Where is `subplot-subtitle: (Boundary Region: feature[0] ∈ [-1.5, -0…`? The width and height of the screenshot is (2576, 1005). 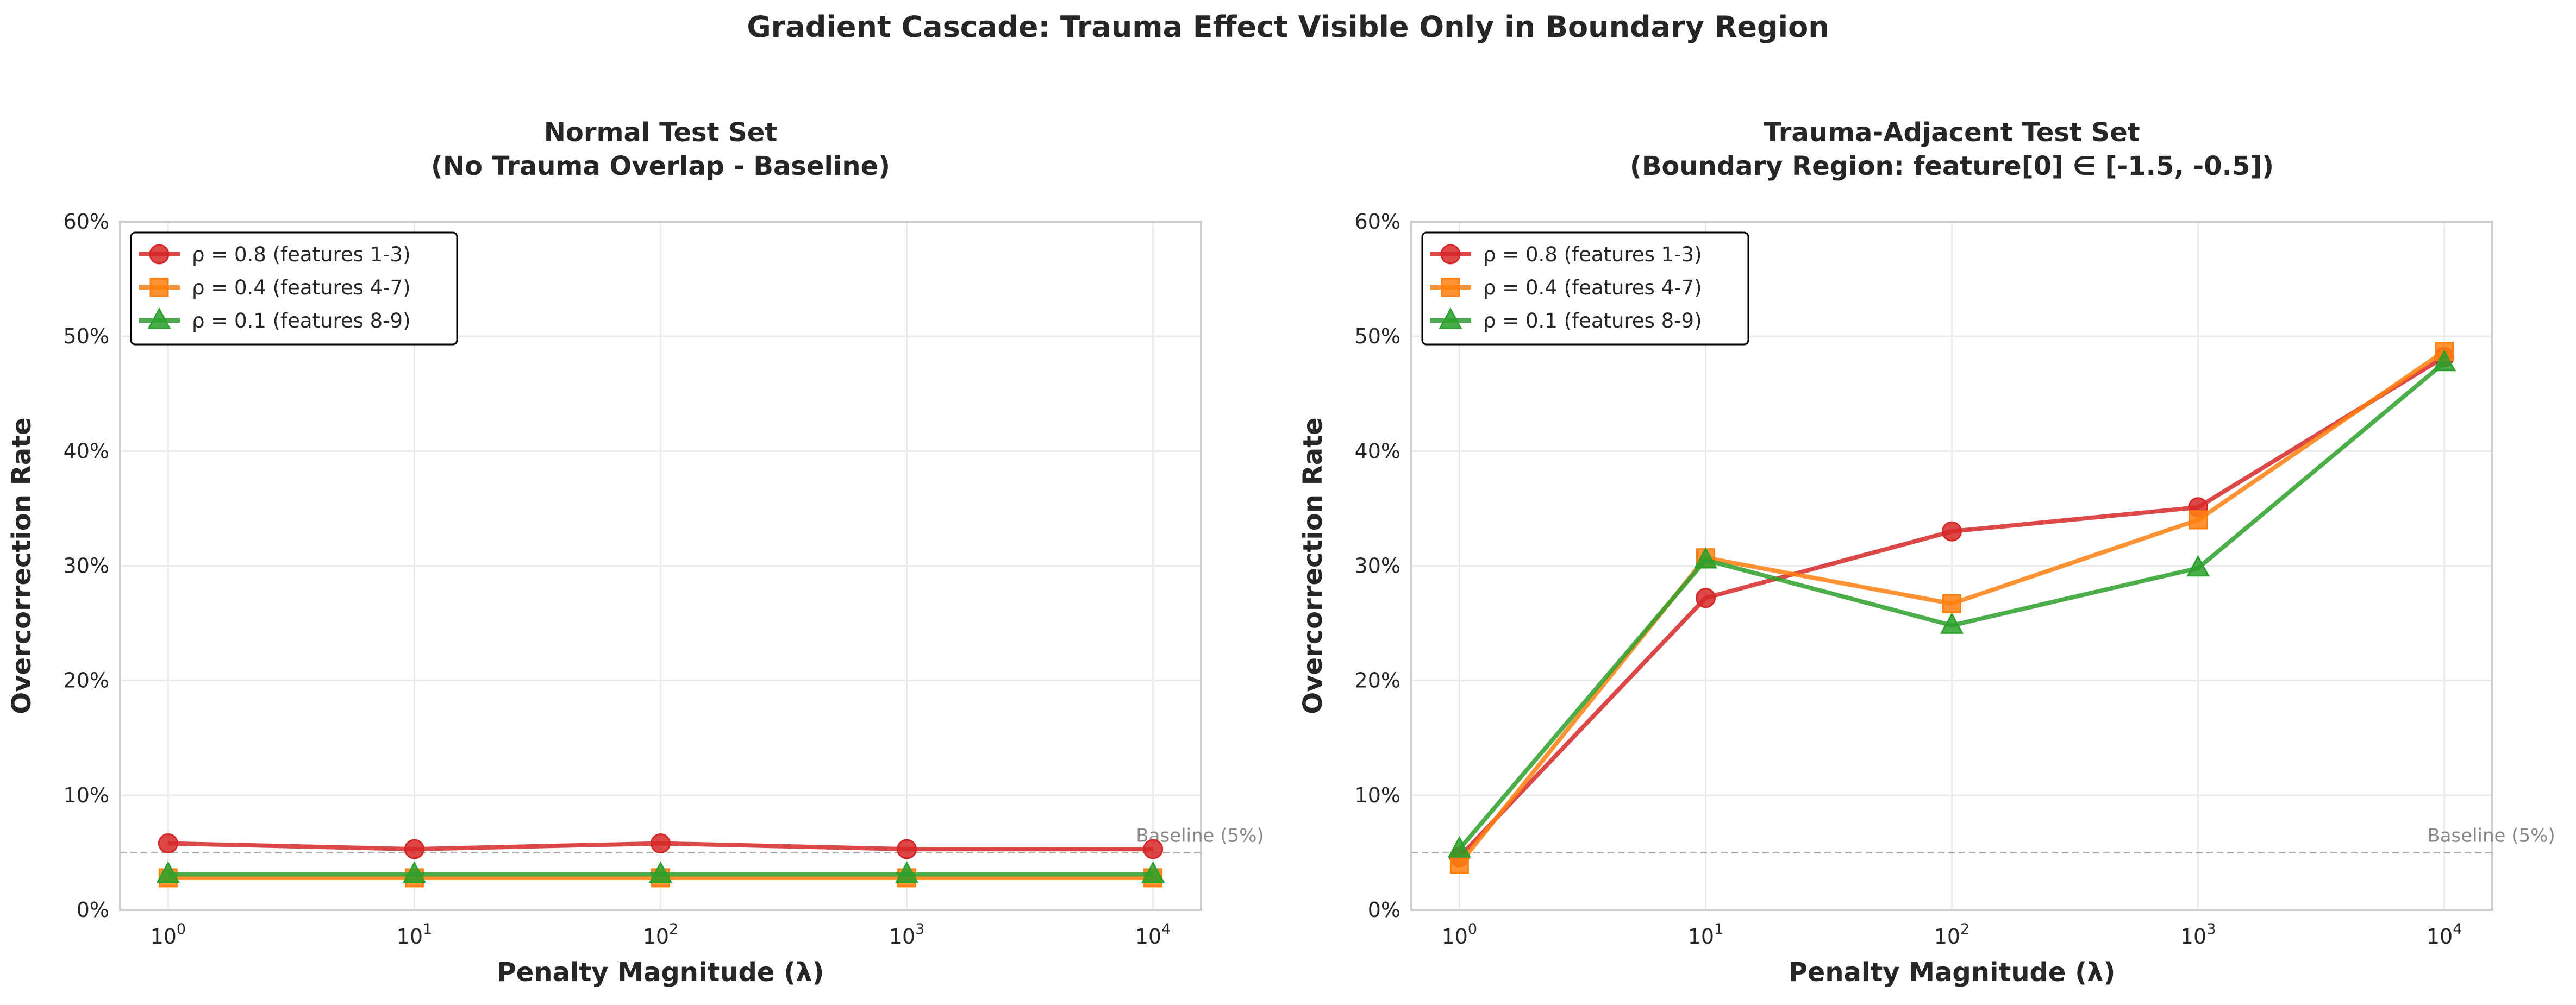 subplot-subtitle: (Boundary Region: feature[0] ∈ [-1.5, -0… is located at coordinates (1952, 166).